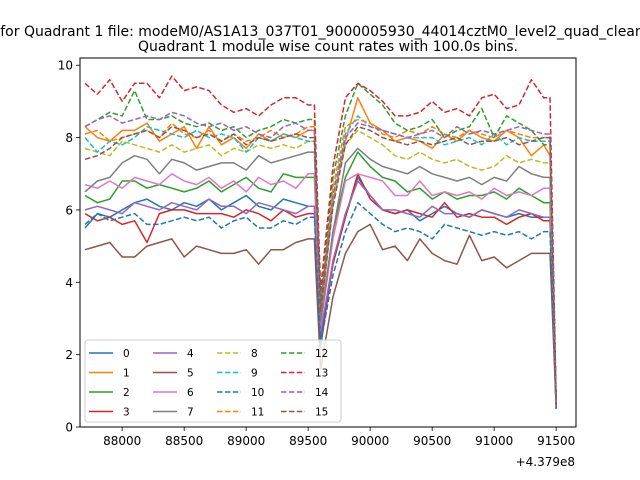 This screenshot has height=480, width=640. Describe the element at coordinates (254, 374) in the screenshot. I see `legend-label-9: 9` at that location.